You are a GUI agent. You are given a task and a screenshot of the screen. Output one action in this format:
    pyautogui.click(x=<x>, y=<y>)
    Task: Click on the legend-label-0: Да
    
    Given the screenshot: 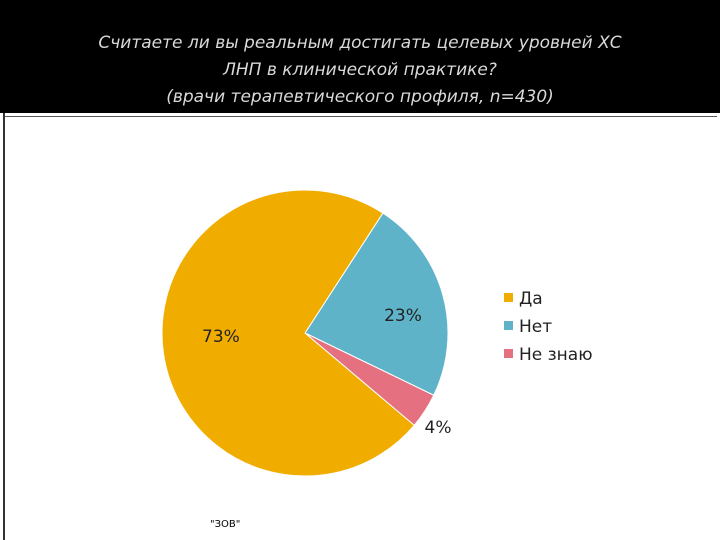 What is the action you would take?
    pyautogui.click(x=531, y=299)
    